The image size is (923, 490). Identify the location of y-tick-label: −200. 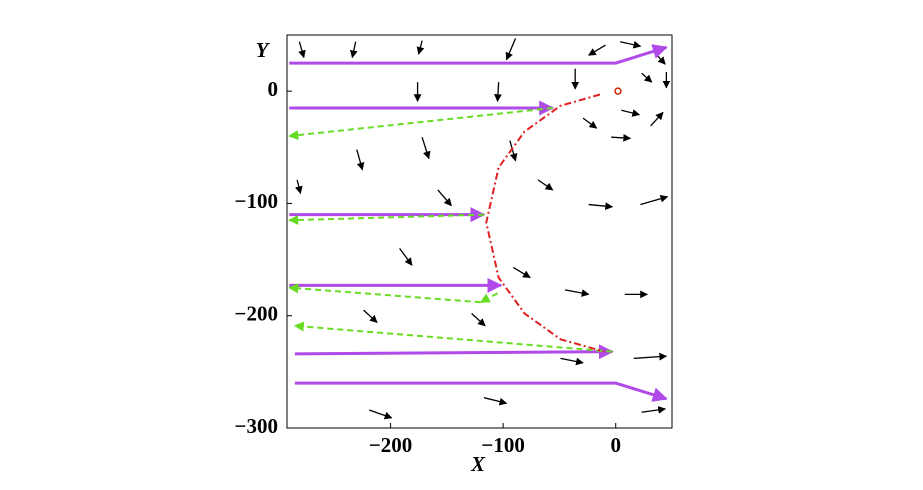
(256, 314).